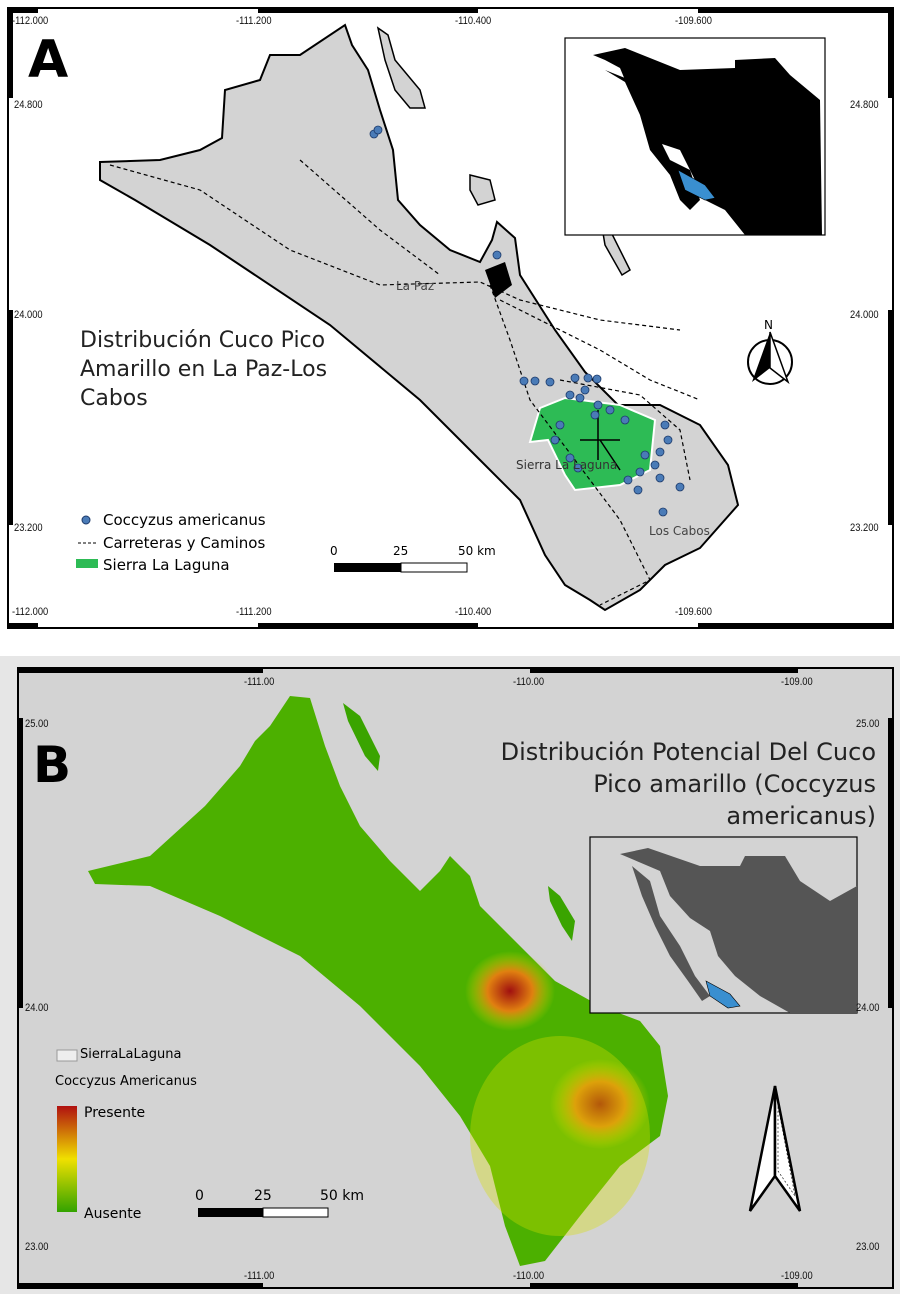 Image resolution: width=900 pixels, height=1294 pixels. What do you see at coordinates (688, 752) in the screenshot?
I see `title-line: Distribución Potencial Del Cuco` at bounding box center [688, 752].